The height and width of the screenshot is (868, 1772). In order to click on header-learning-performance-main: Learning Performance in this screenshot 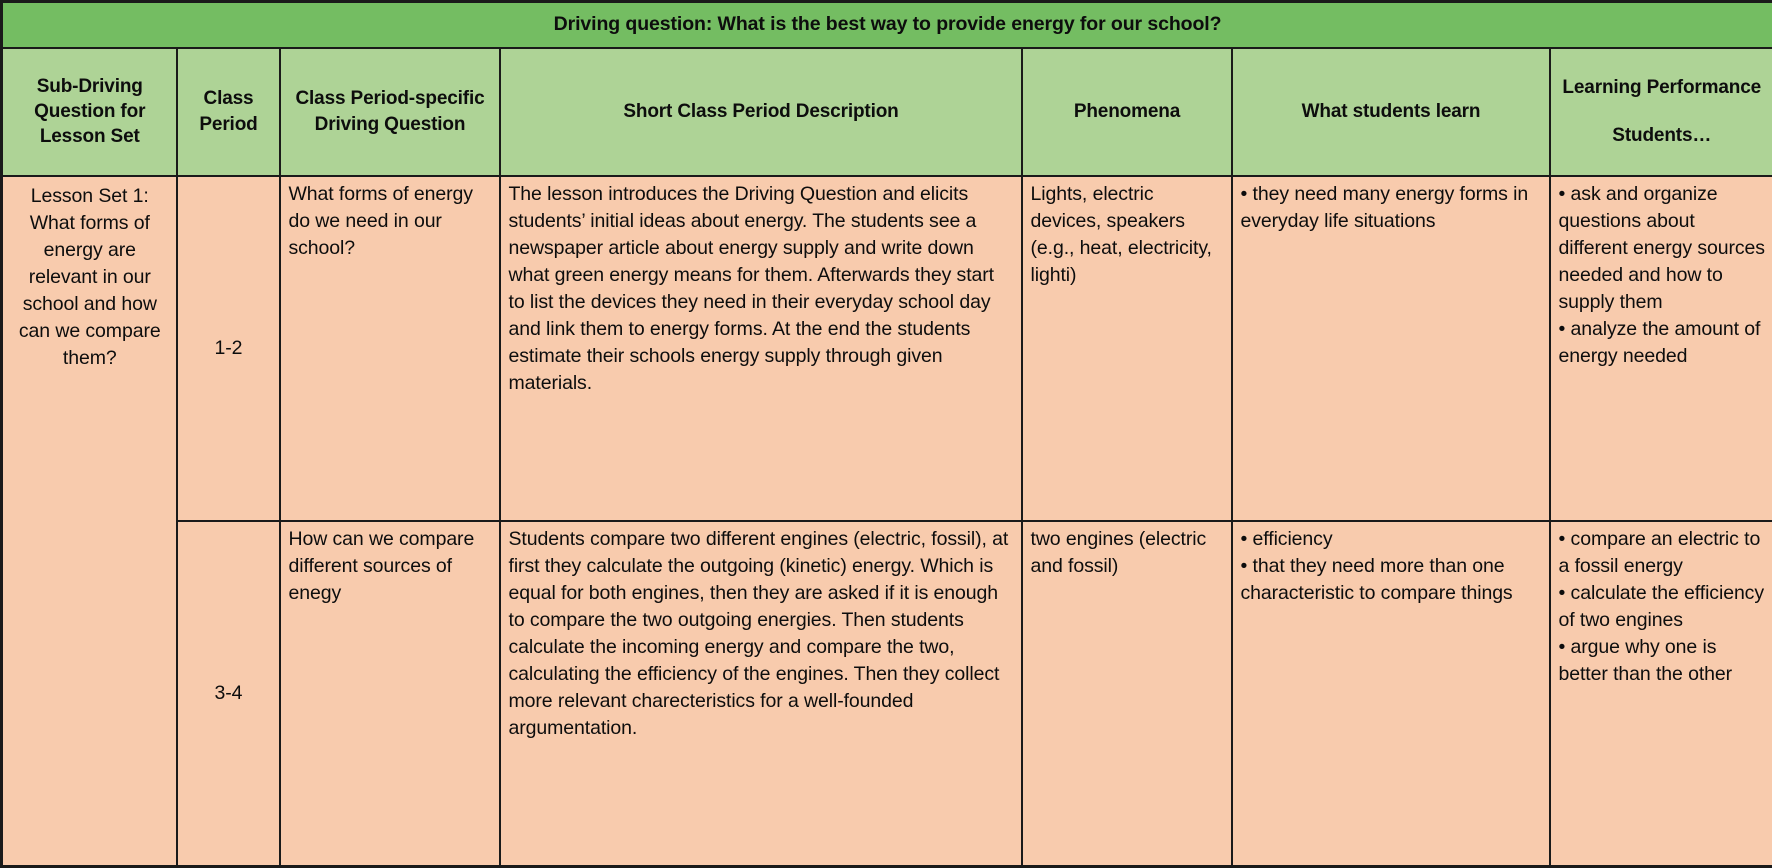, I will do `click(1662, 88)`.